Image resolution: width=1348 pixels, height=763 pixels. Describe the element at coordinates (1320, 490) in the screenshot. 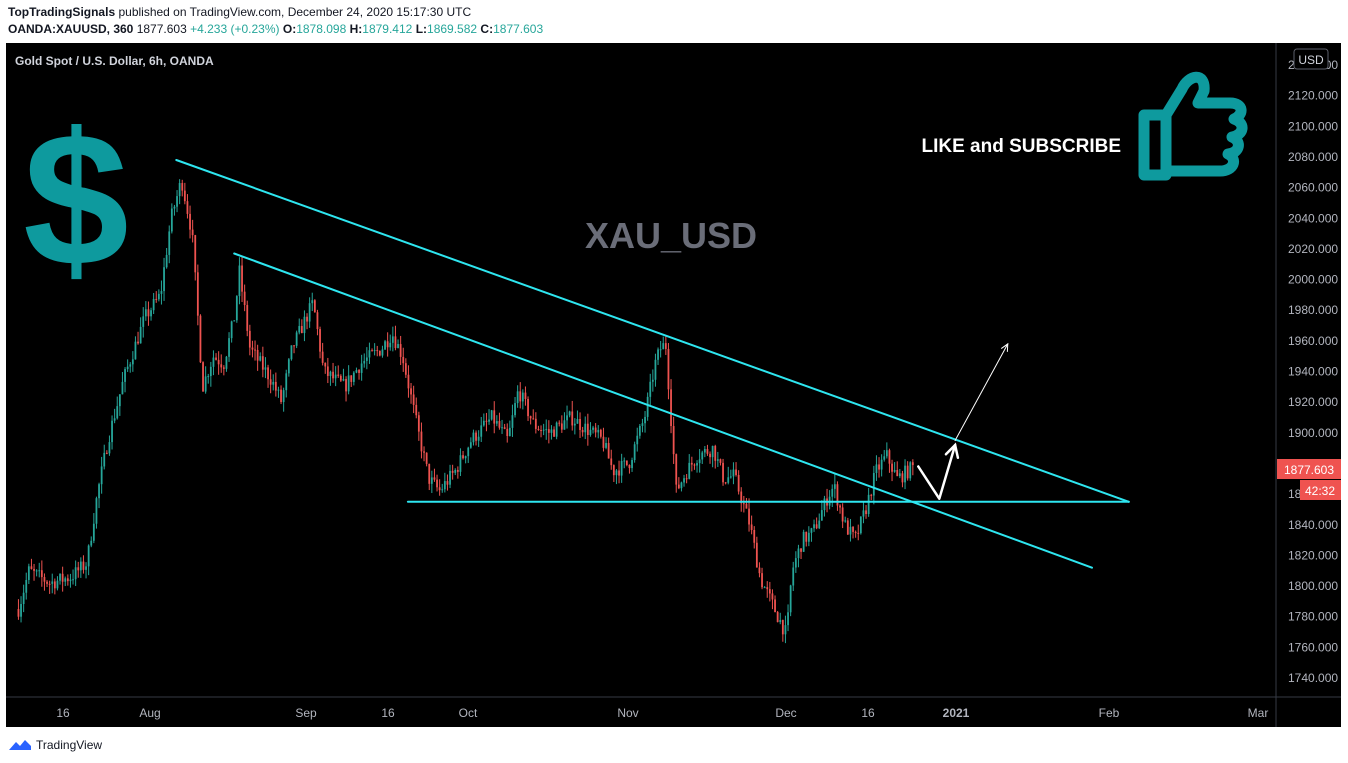

I see `countdown-label: 42:32` at that location.